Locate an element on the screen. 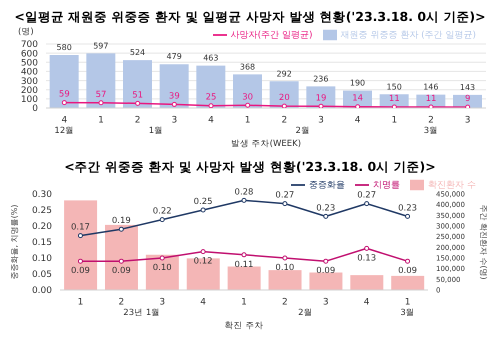 The width and height of the screenshot is (500, 341). data-label: 0.13 is located at coordinates (366, 258).